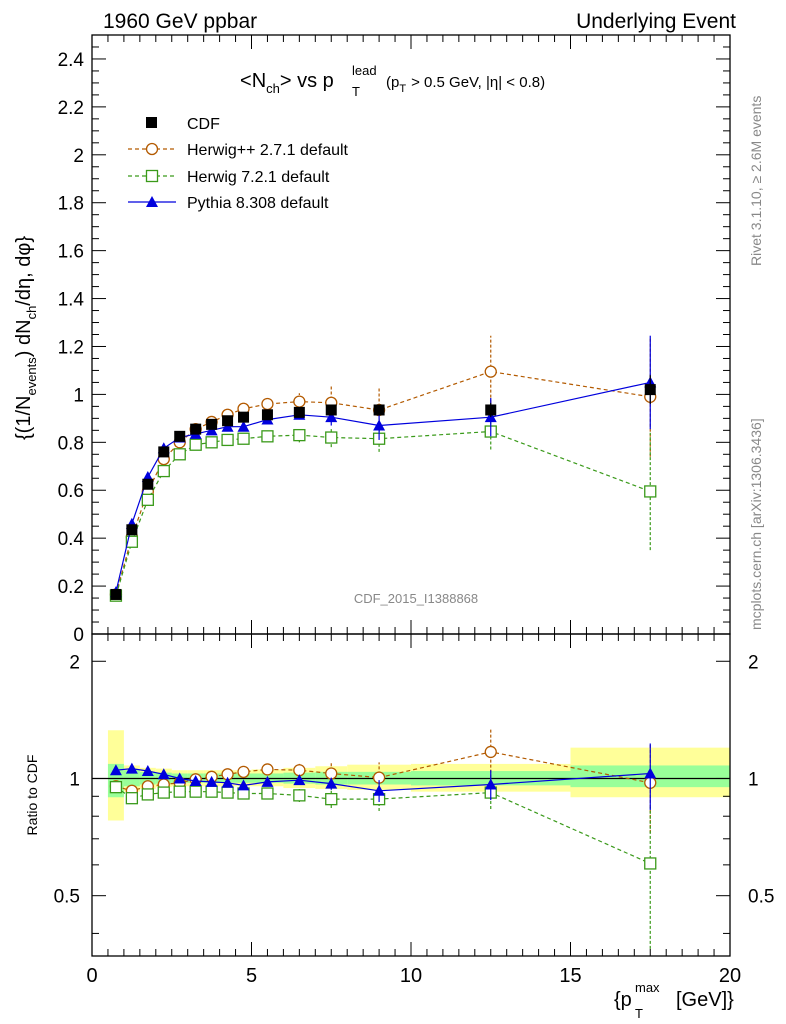  What do you see at coordinates (71, 300) in the screenshot?
I see `main-y-tick-label: 1.4` at bounding box center [71, 300].